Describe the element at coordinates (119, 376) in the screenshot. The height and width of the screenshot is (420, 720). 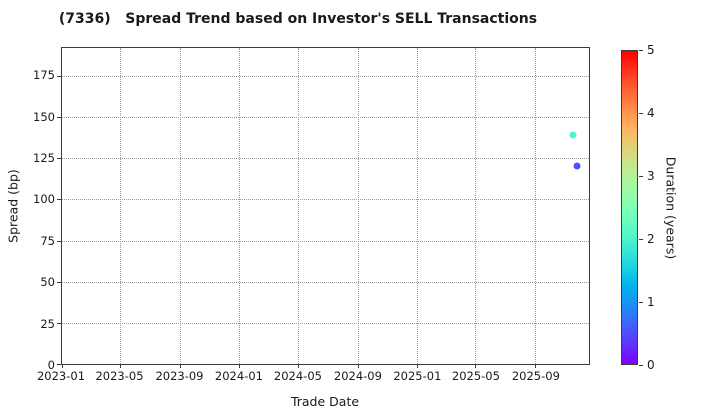
I see `x-tick-label: 2023-05` at that location.